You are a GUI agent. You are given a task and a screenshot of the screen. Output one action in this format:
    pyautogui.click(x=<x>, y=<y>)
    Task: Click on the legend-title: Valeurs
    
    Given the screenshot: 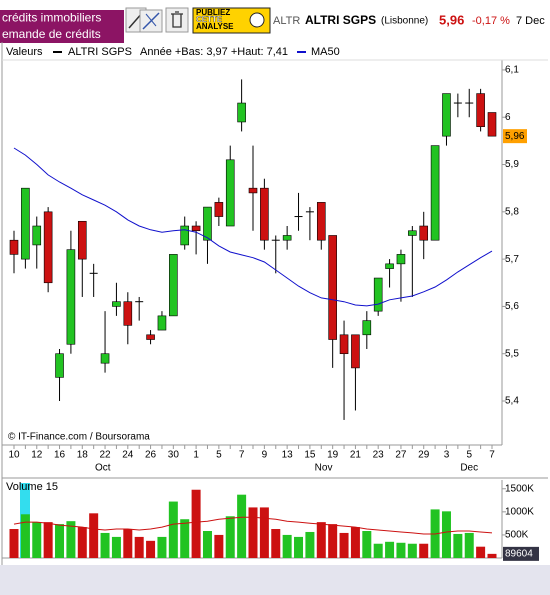 What is the action you would take?
    pyautogui.click(x=24, y=52)
    